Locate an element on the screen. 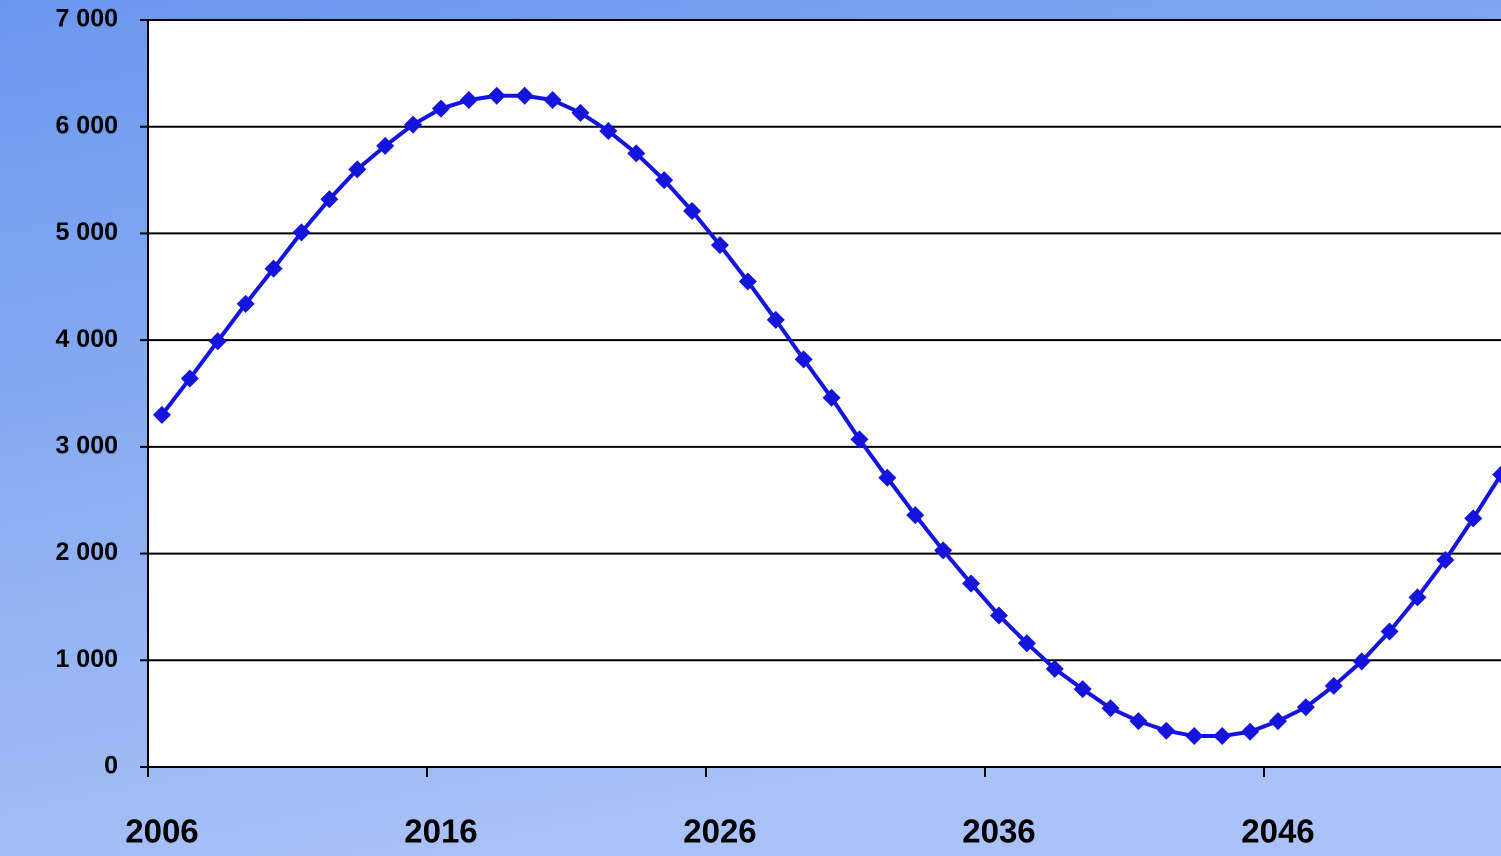  x-tick-label: 2036 is located at coordinates (998, 831).